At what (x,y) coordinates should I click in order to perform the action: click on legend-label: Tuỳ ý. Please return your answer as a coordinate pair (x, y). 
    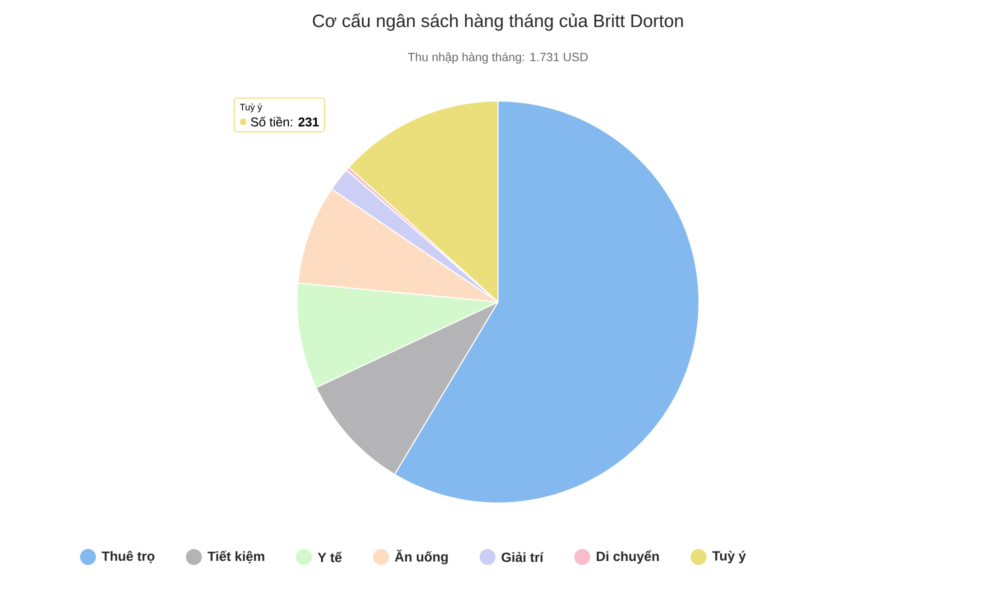
    Looking at the image, I should click on (729, 557).